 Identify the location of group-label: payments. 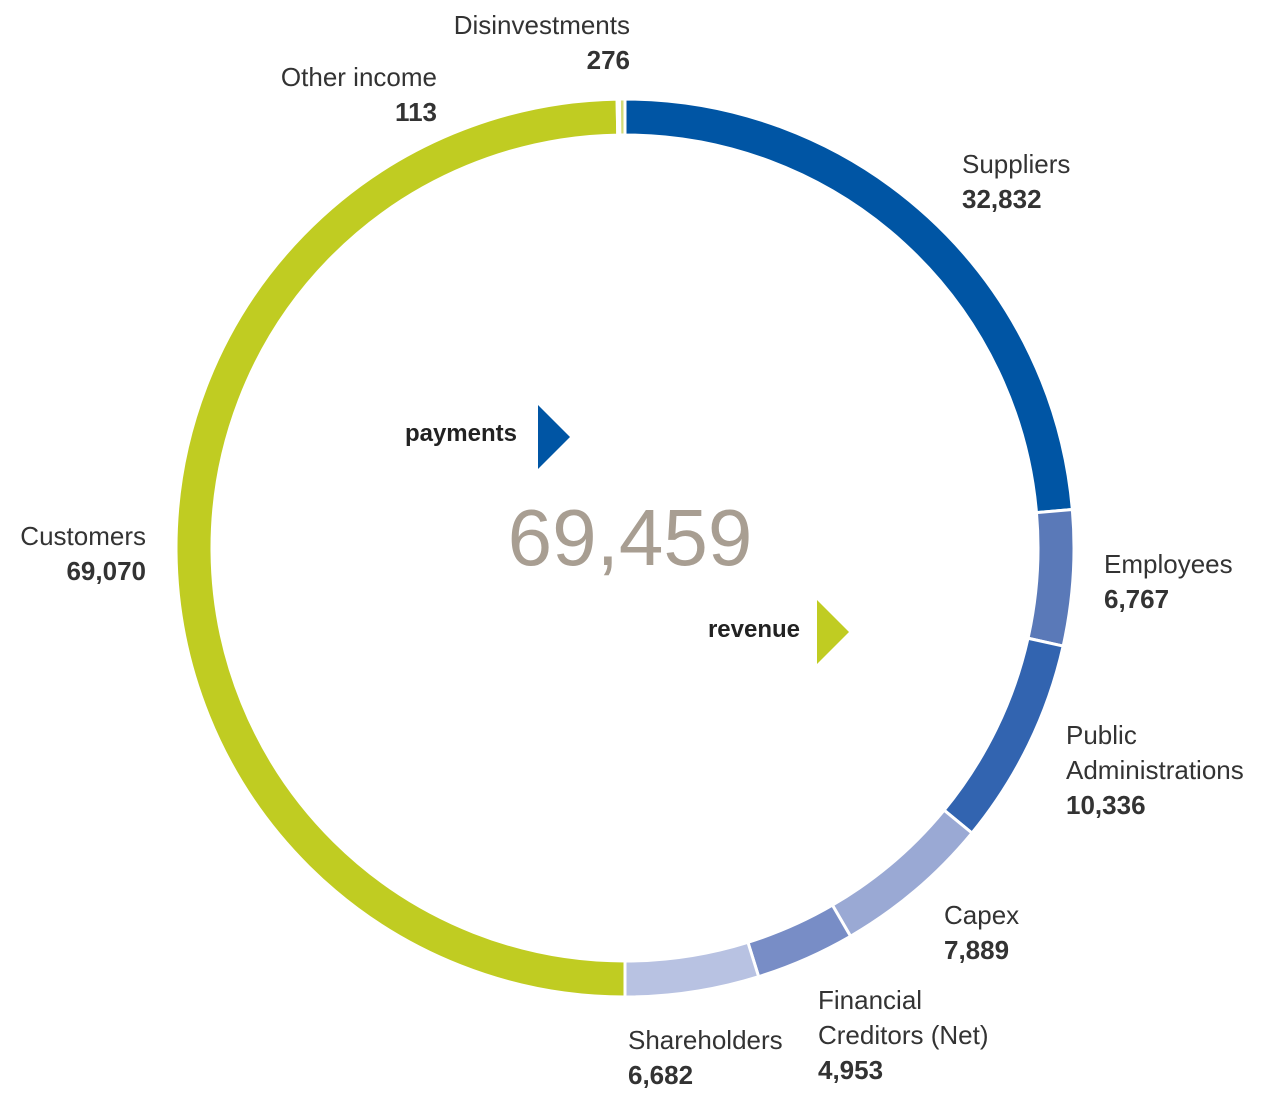
(460, 433).